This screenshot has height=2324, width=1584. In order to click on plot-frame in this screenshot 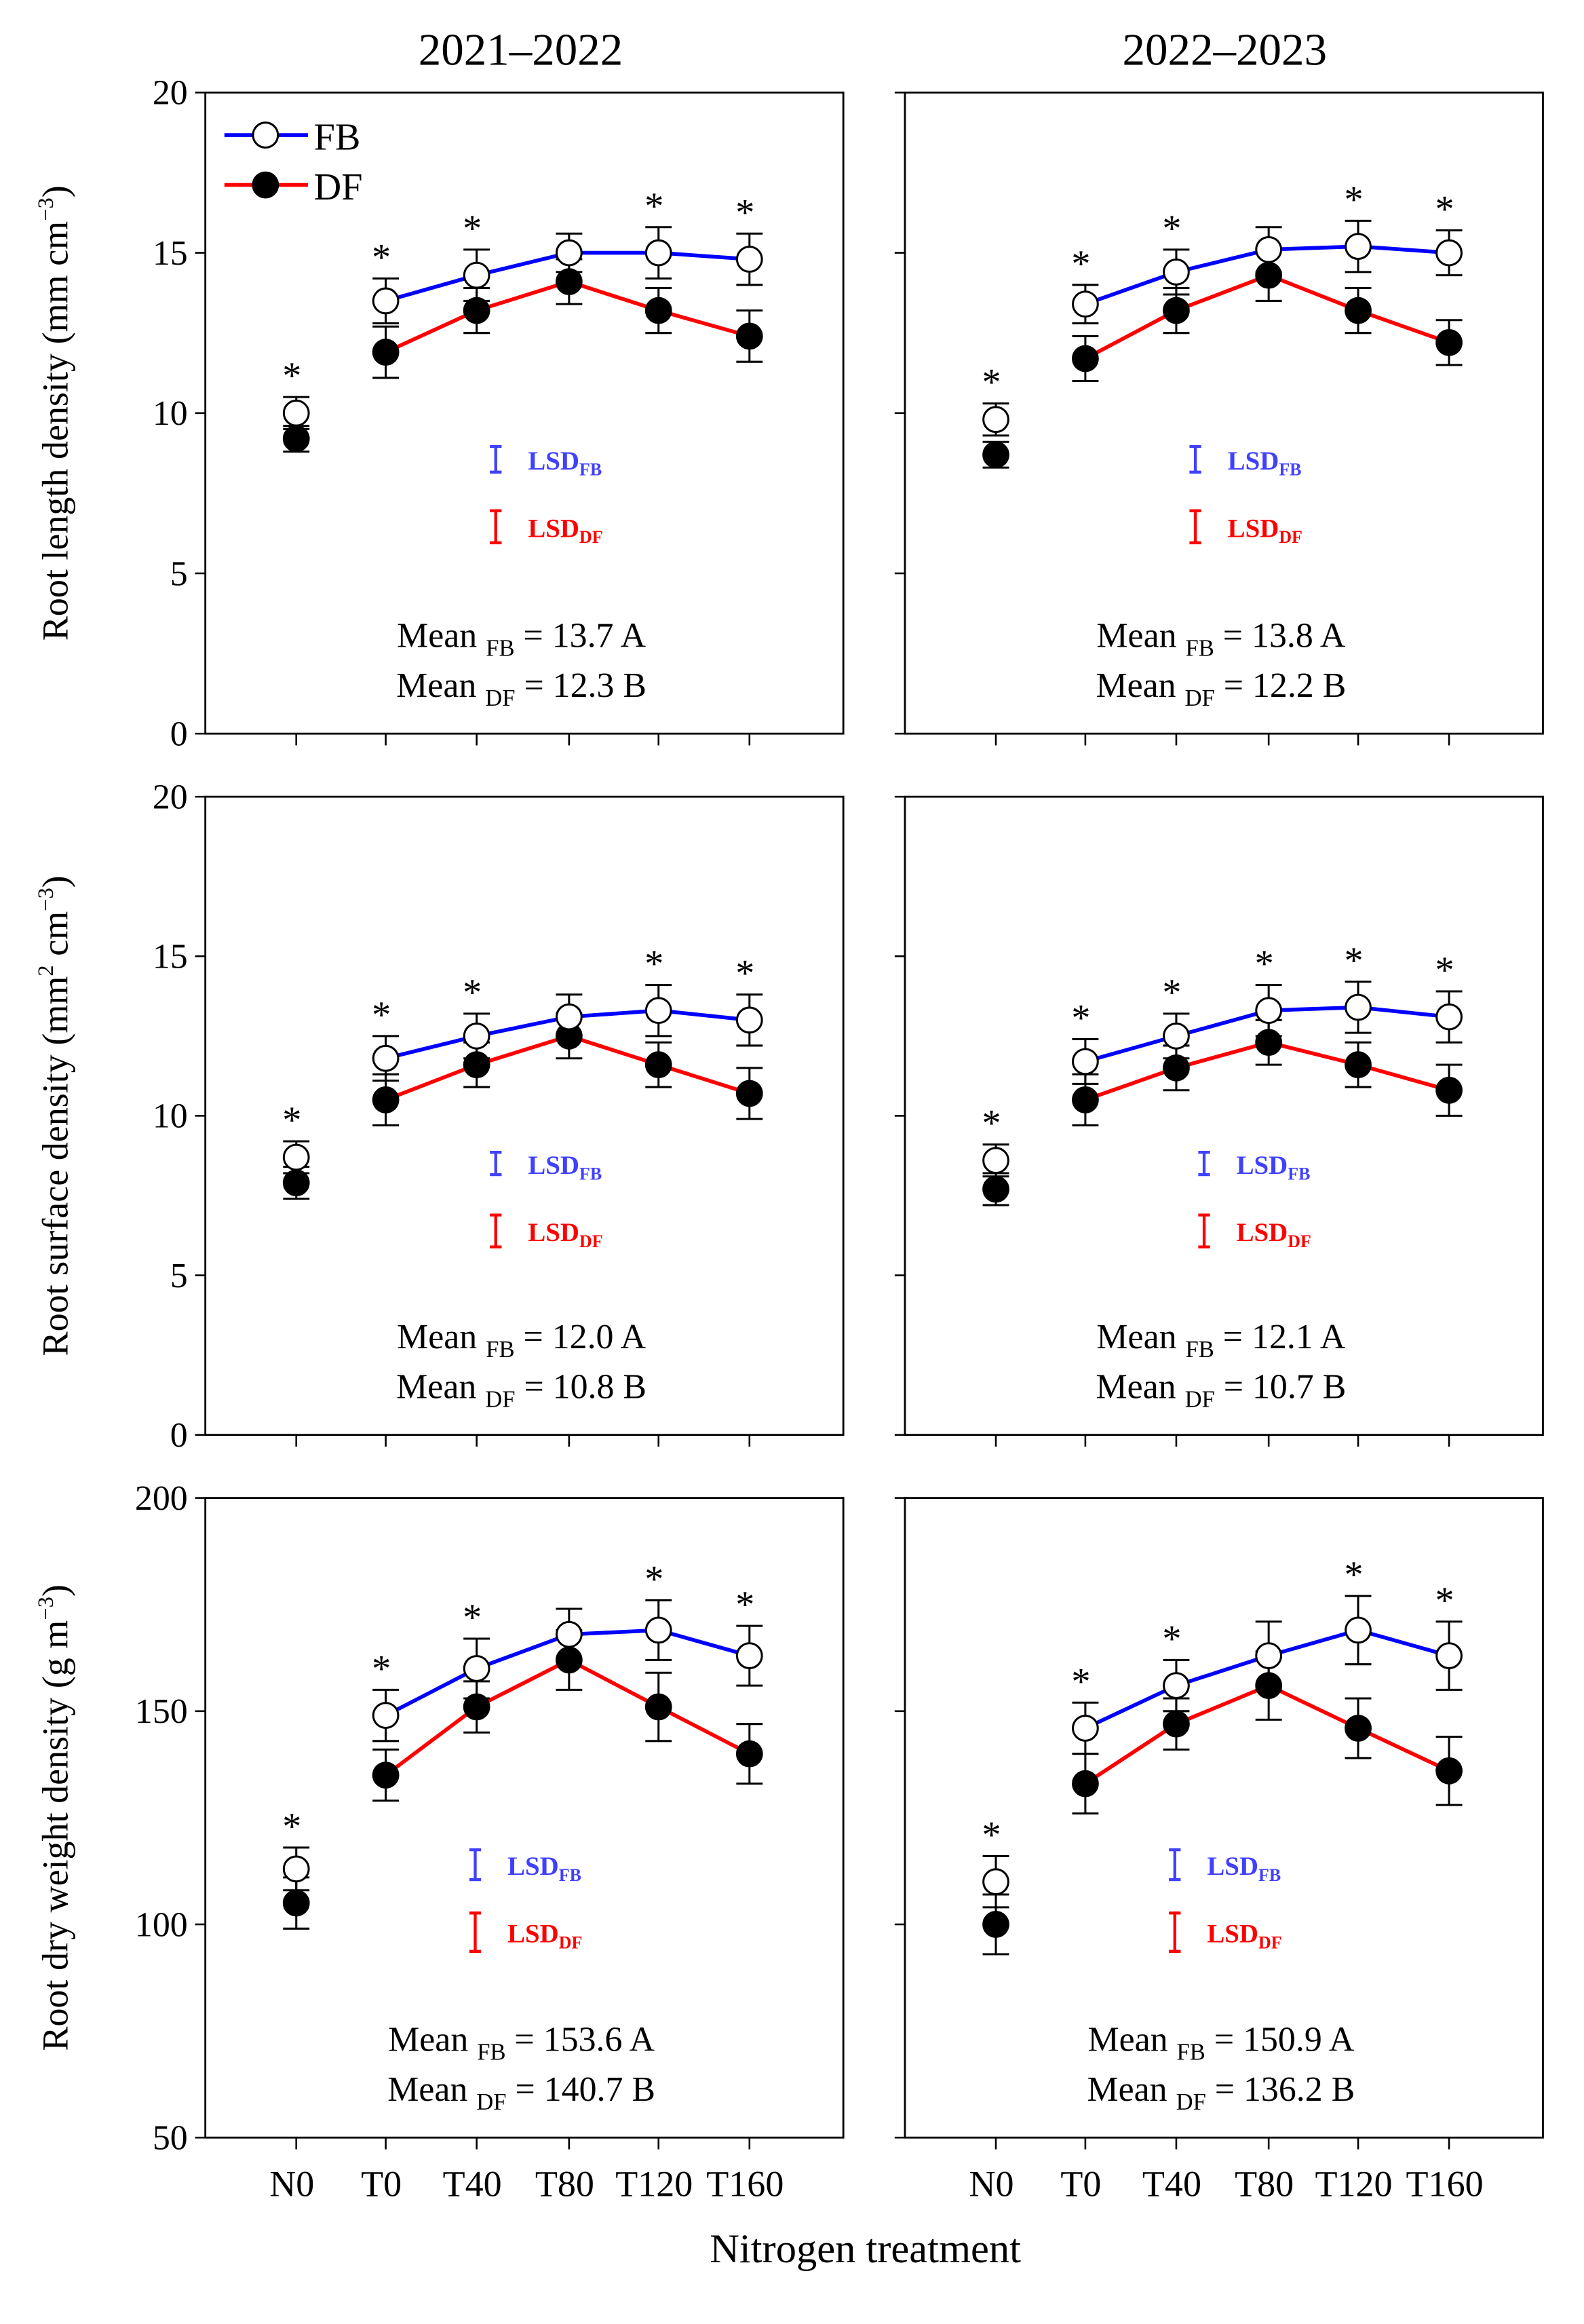, I will do `click(524, 1818)`.